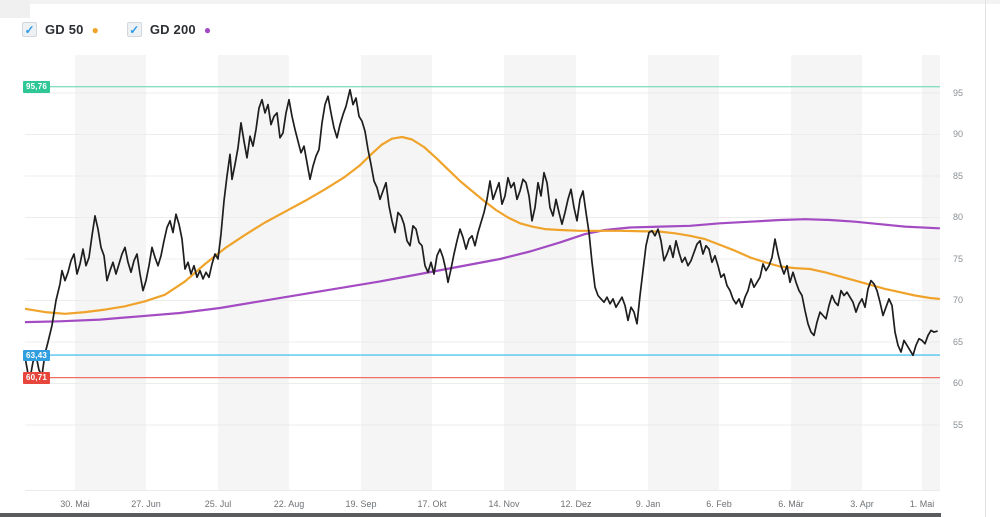 Image resolution: width=1000 pixels, height=517 pixels. Describe the element at coordinates (15, 9) in the screenshot. I see `page-corner-fragment` at that location.